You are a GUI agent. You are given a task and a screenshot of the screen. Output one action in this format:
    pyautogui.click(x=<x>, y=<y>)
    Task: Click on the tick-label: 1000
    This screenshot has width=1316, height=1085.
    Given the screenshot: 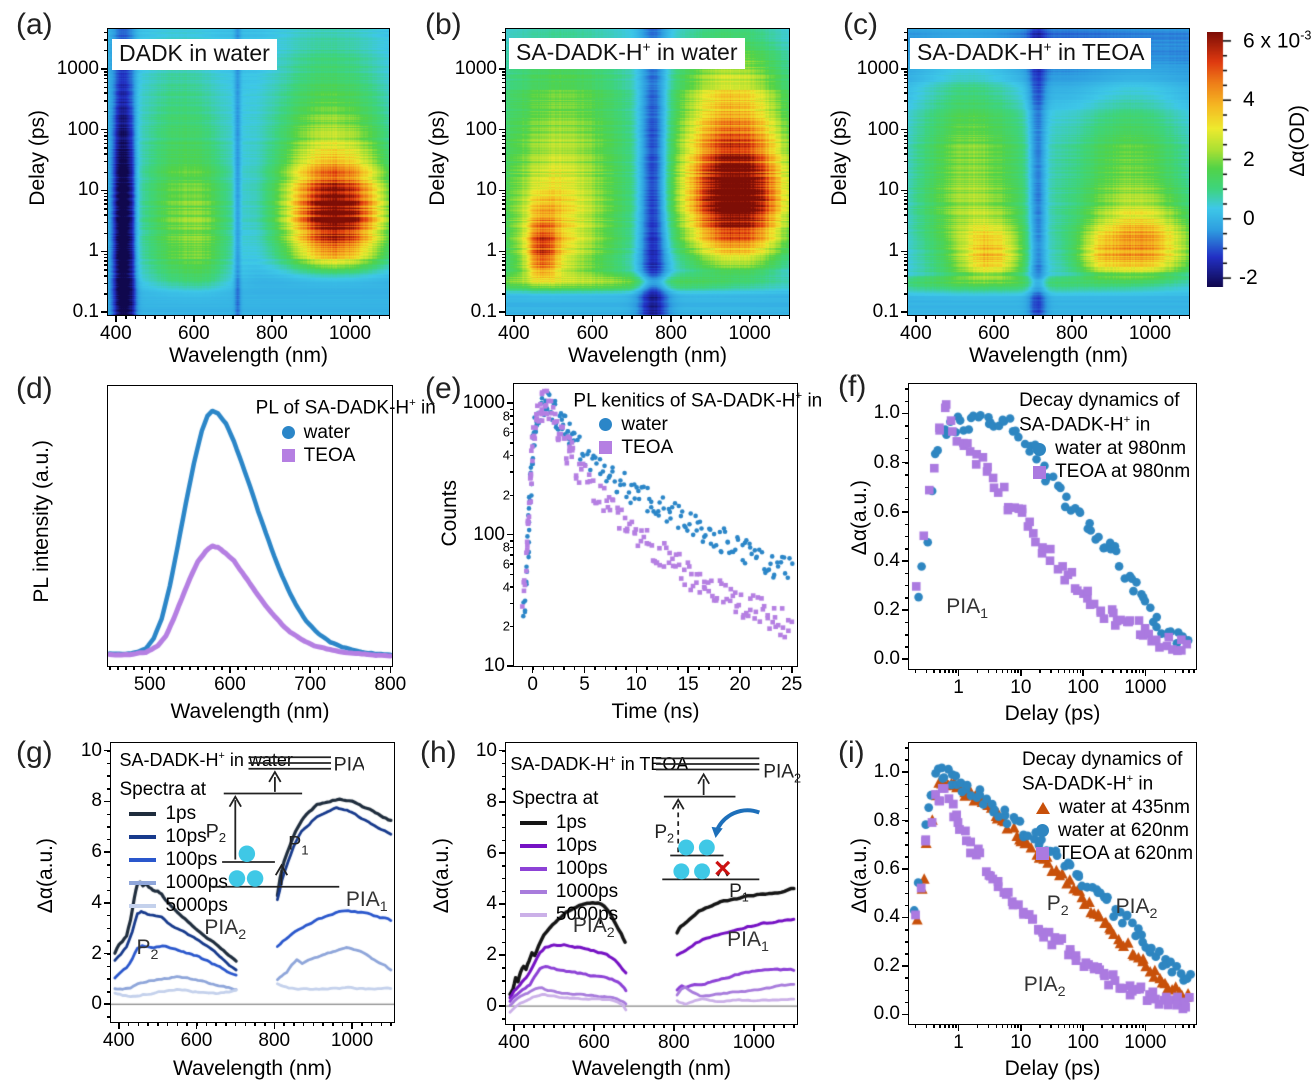 What is the action you would take?
    pyautogui.click(x=77, y=68)
    